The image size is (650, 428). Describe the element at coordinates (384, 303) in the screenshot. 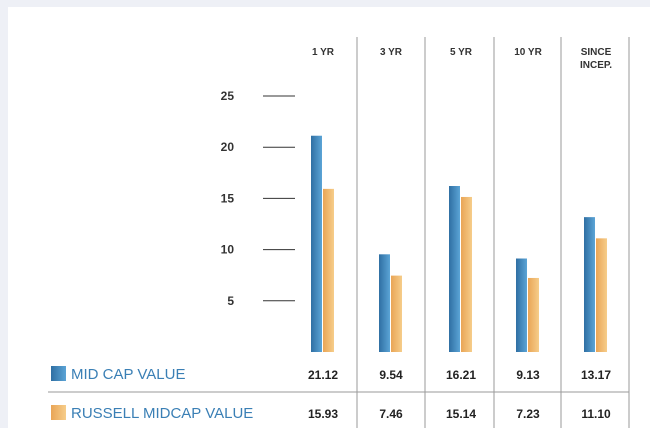

I see `bar-mid-cap-value-3-yr` at that location.